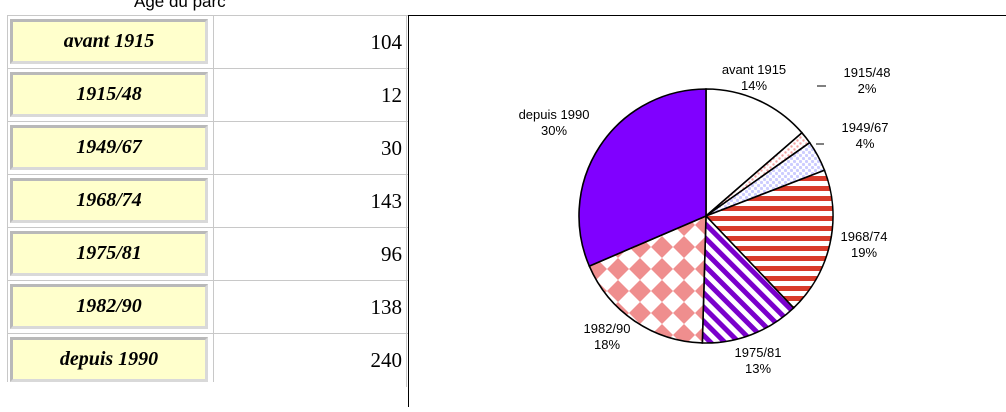  I want to click on row-label: 1975/81, so click(109, 253).